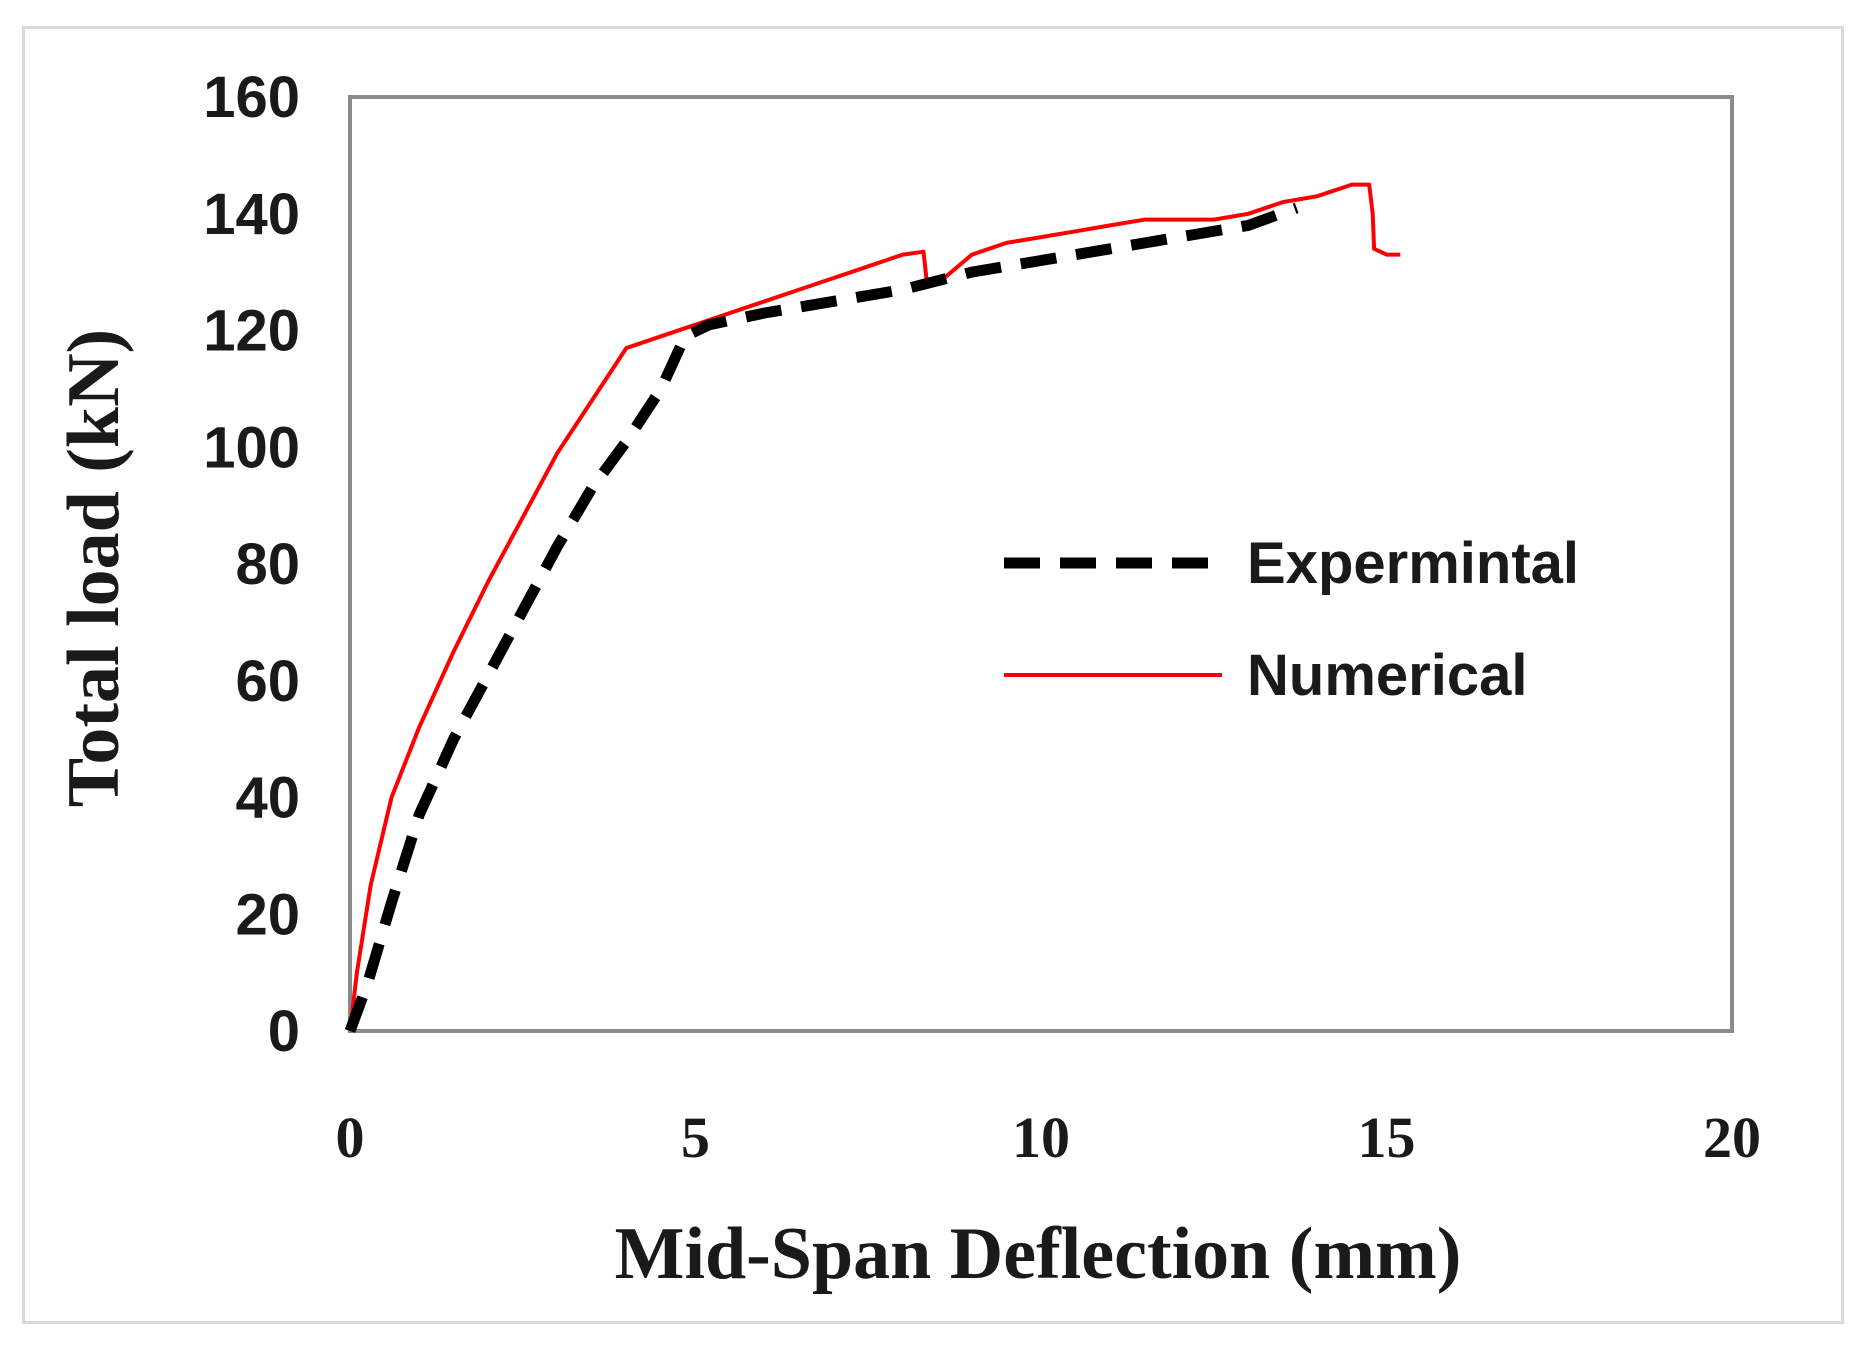 This screenshot has width=1872, height=1349. What do you see at coordinates (1291, 619) in the screenshot?
I see `legend: Expermintal Numerical` at bounding box center [1291, 619].